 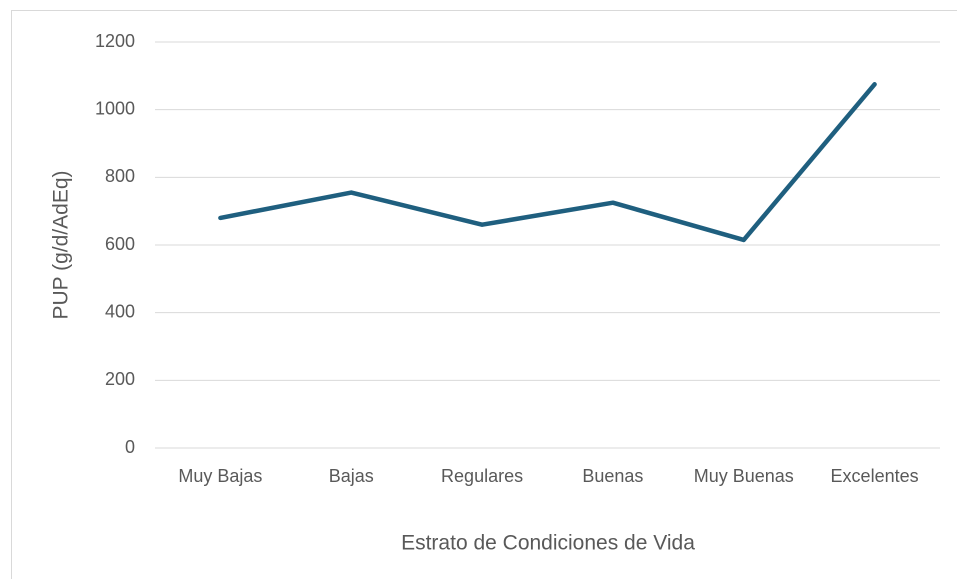 I want to click on y-tick-label: 200, so click(x=120, y=379).